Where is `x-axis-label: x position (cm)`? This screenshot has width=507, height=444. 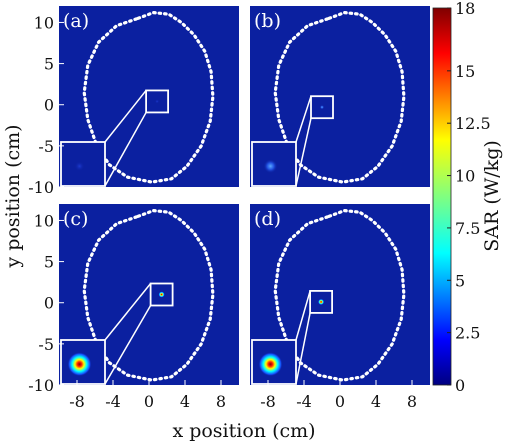 x-axis-label: x position (cm) is located at coordinates (243, 431).